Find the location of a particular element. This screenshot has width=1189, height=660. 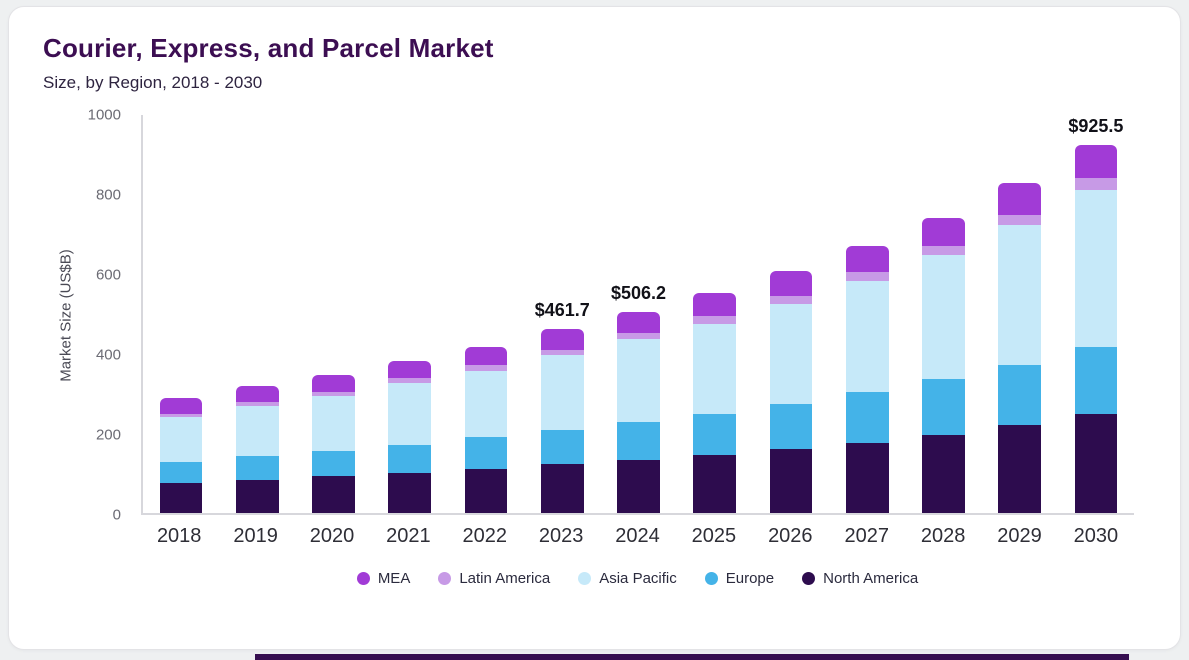

x-axis-label-2020: 2020 is located at coordinates (332, 536).